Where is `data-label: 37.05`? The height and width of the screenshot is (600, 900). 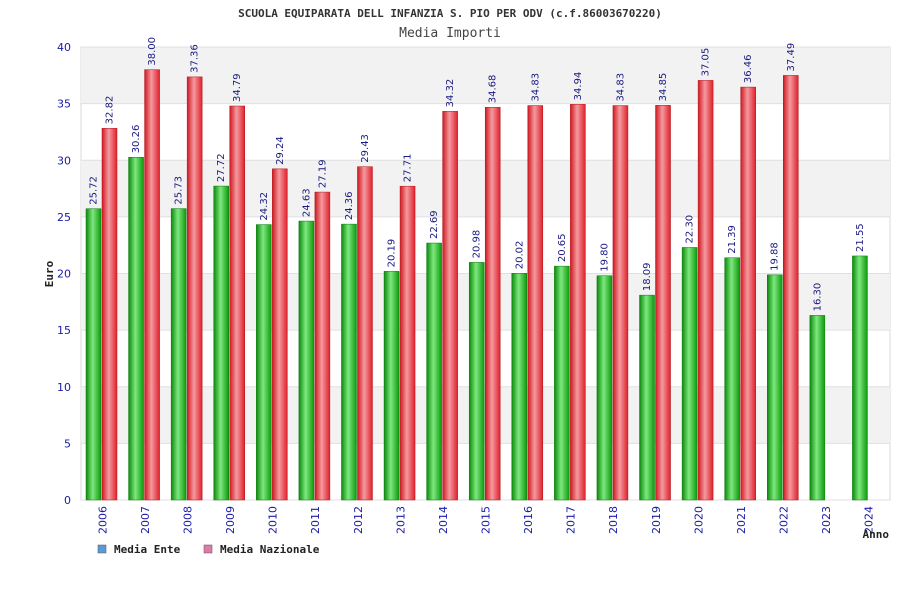
data-label: 37.05 is located at coordinates (706, 62).